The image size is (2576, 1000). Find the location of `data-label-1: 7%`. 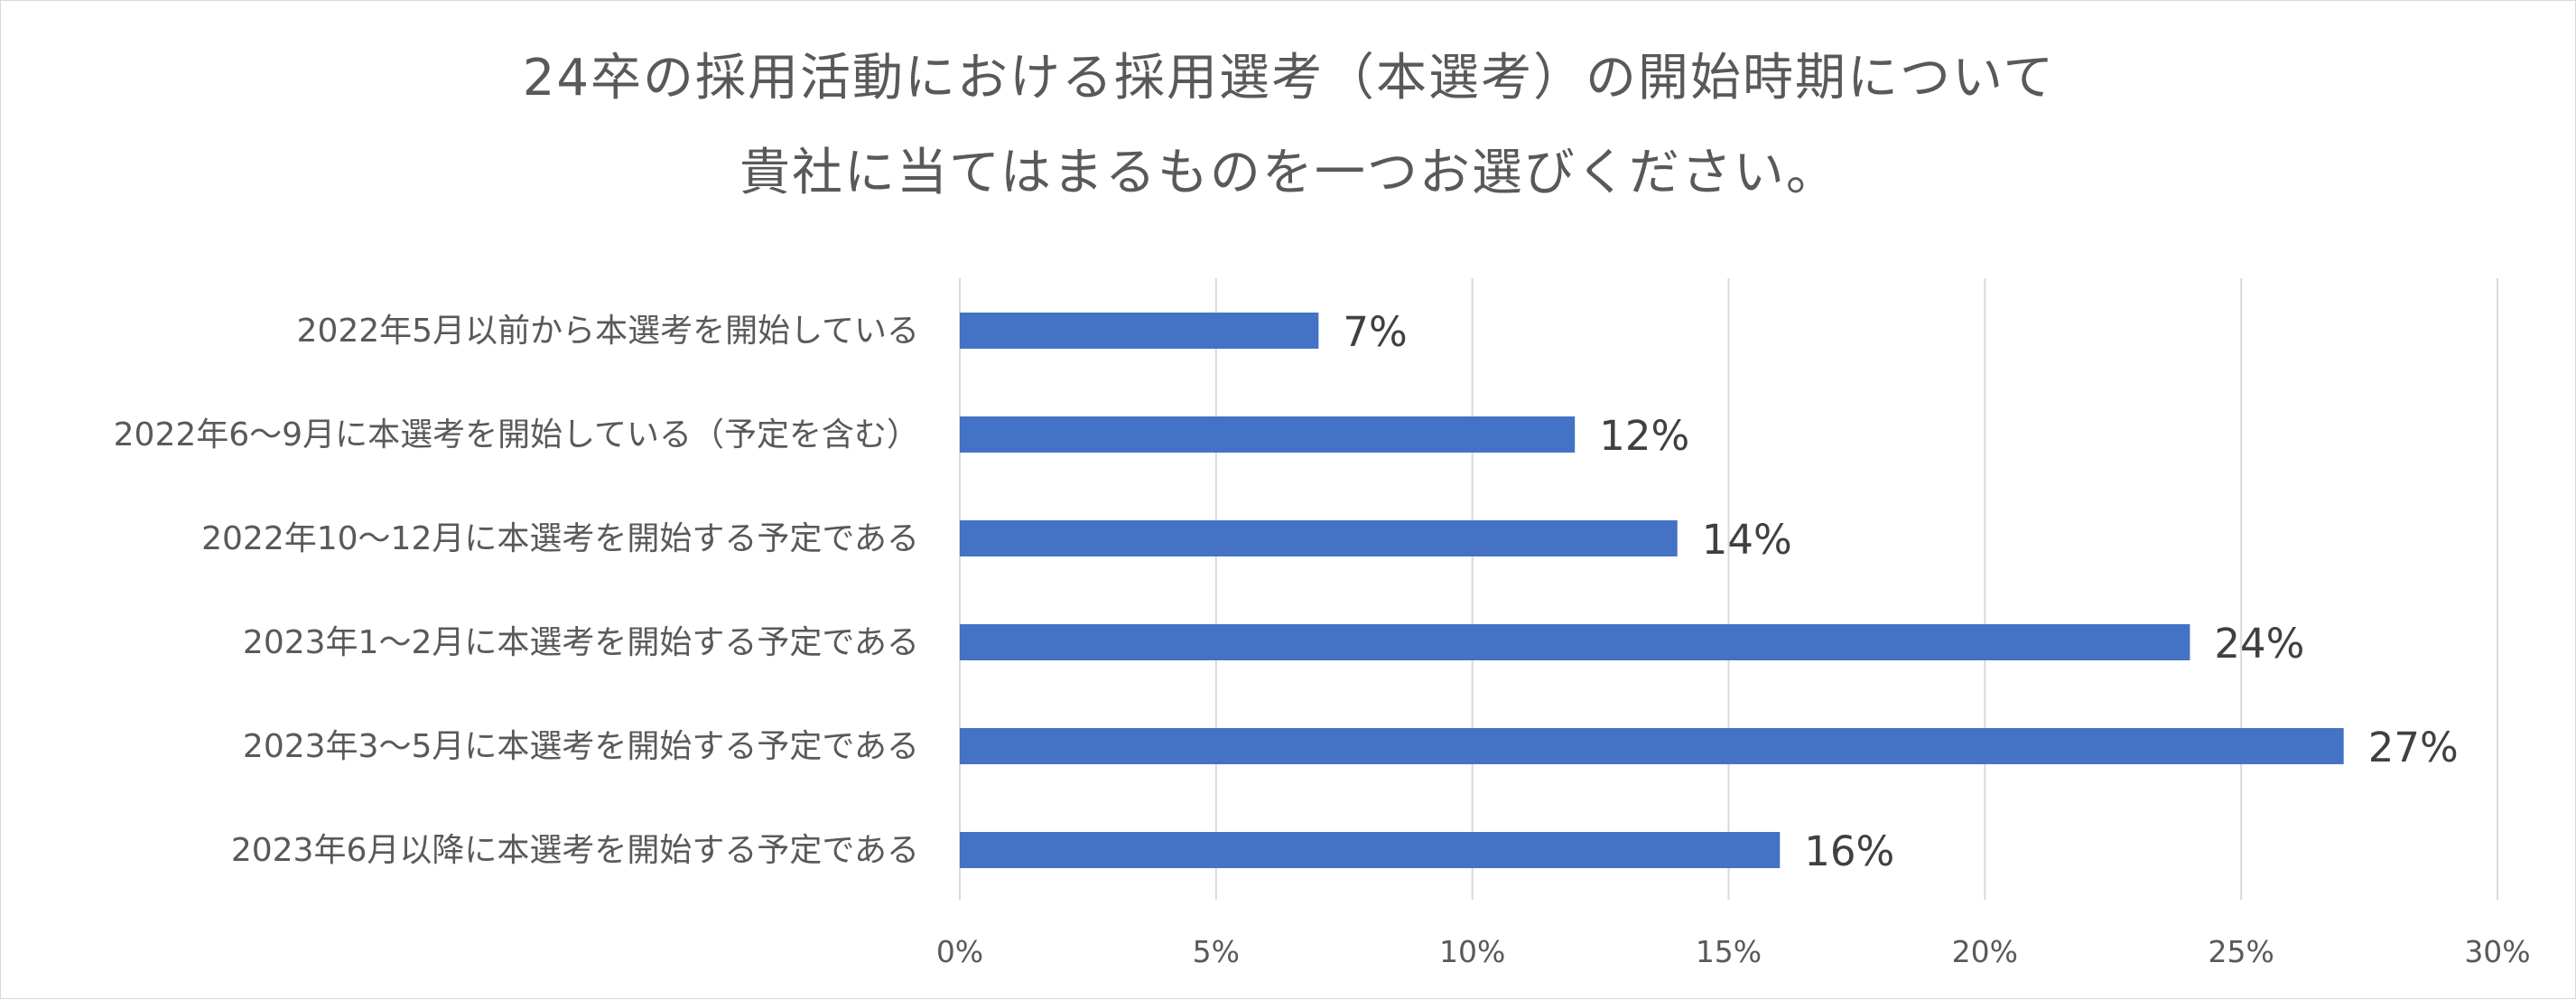

data-label-1: 7% is located at coordinates (1375, 332).